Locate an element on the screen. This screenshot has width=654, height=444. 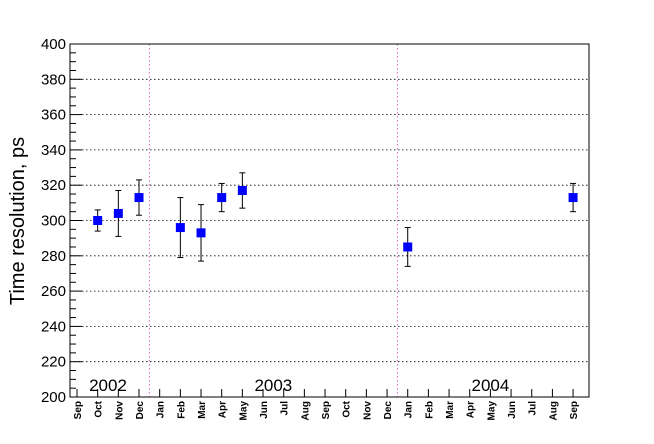
y-axis-title: Time resolution, ps is located at coordinates (18, 221).